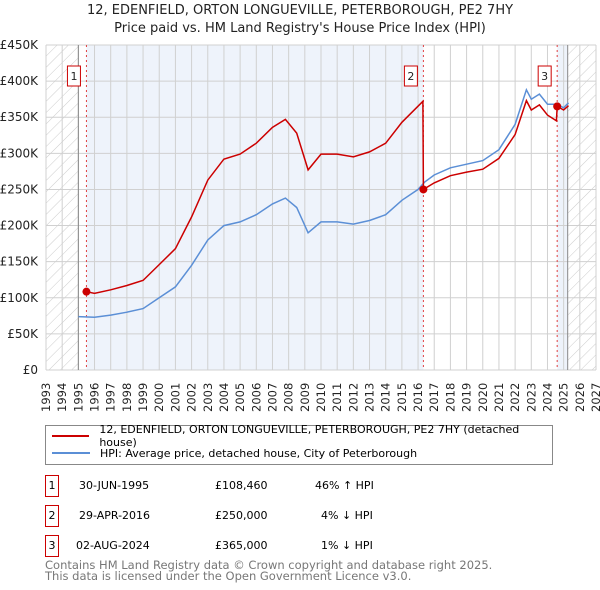 This screenshot has width=600, height=590. Describe the element at coordinates (52, 546) in the screenshot. I see `sale-marker-label: 3` at that location.